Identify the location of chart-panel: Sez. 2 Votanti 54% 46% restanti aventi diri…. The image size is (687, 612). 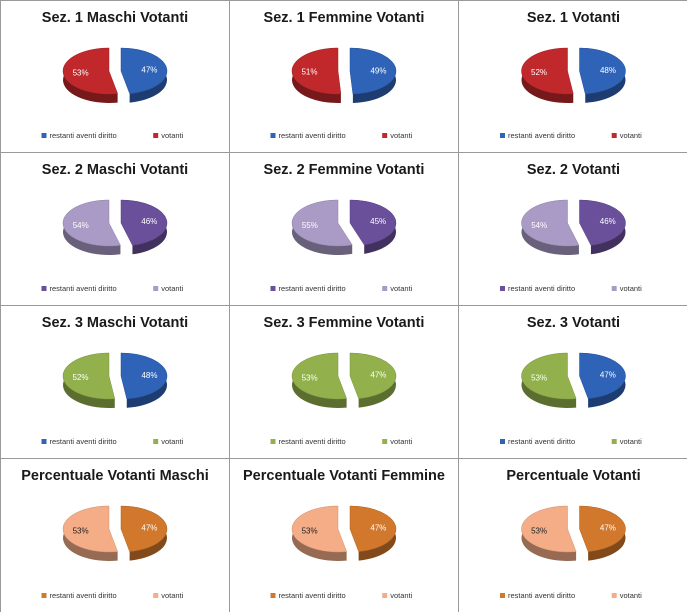
(573, 229).